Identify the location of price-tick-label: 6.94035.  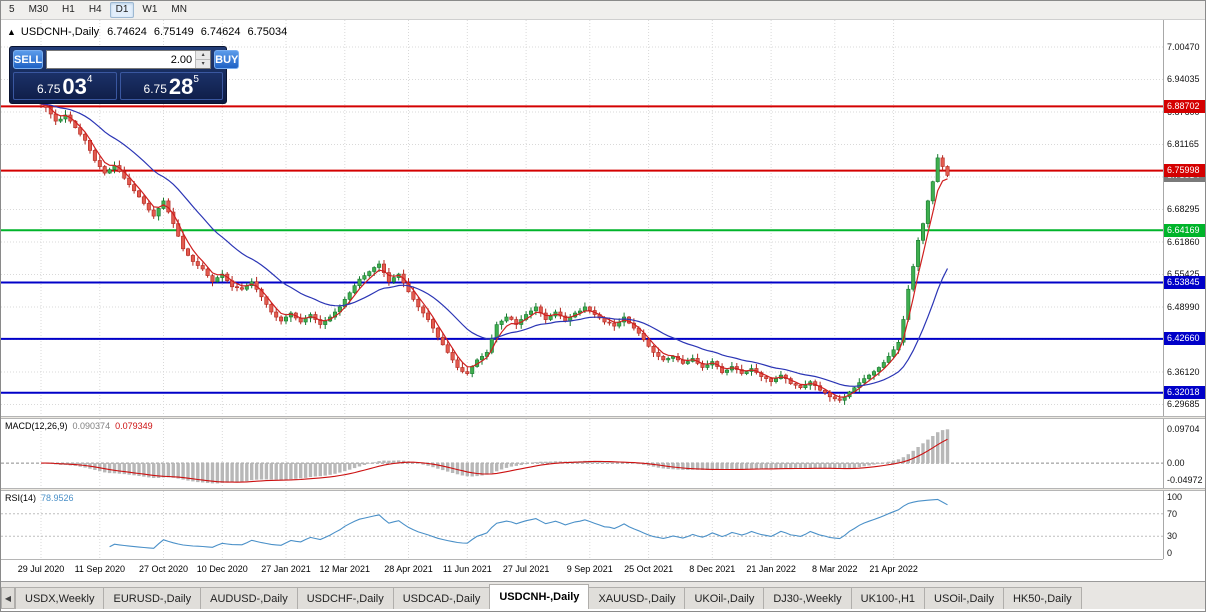
(1183, 79).